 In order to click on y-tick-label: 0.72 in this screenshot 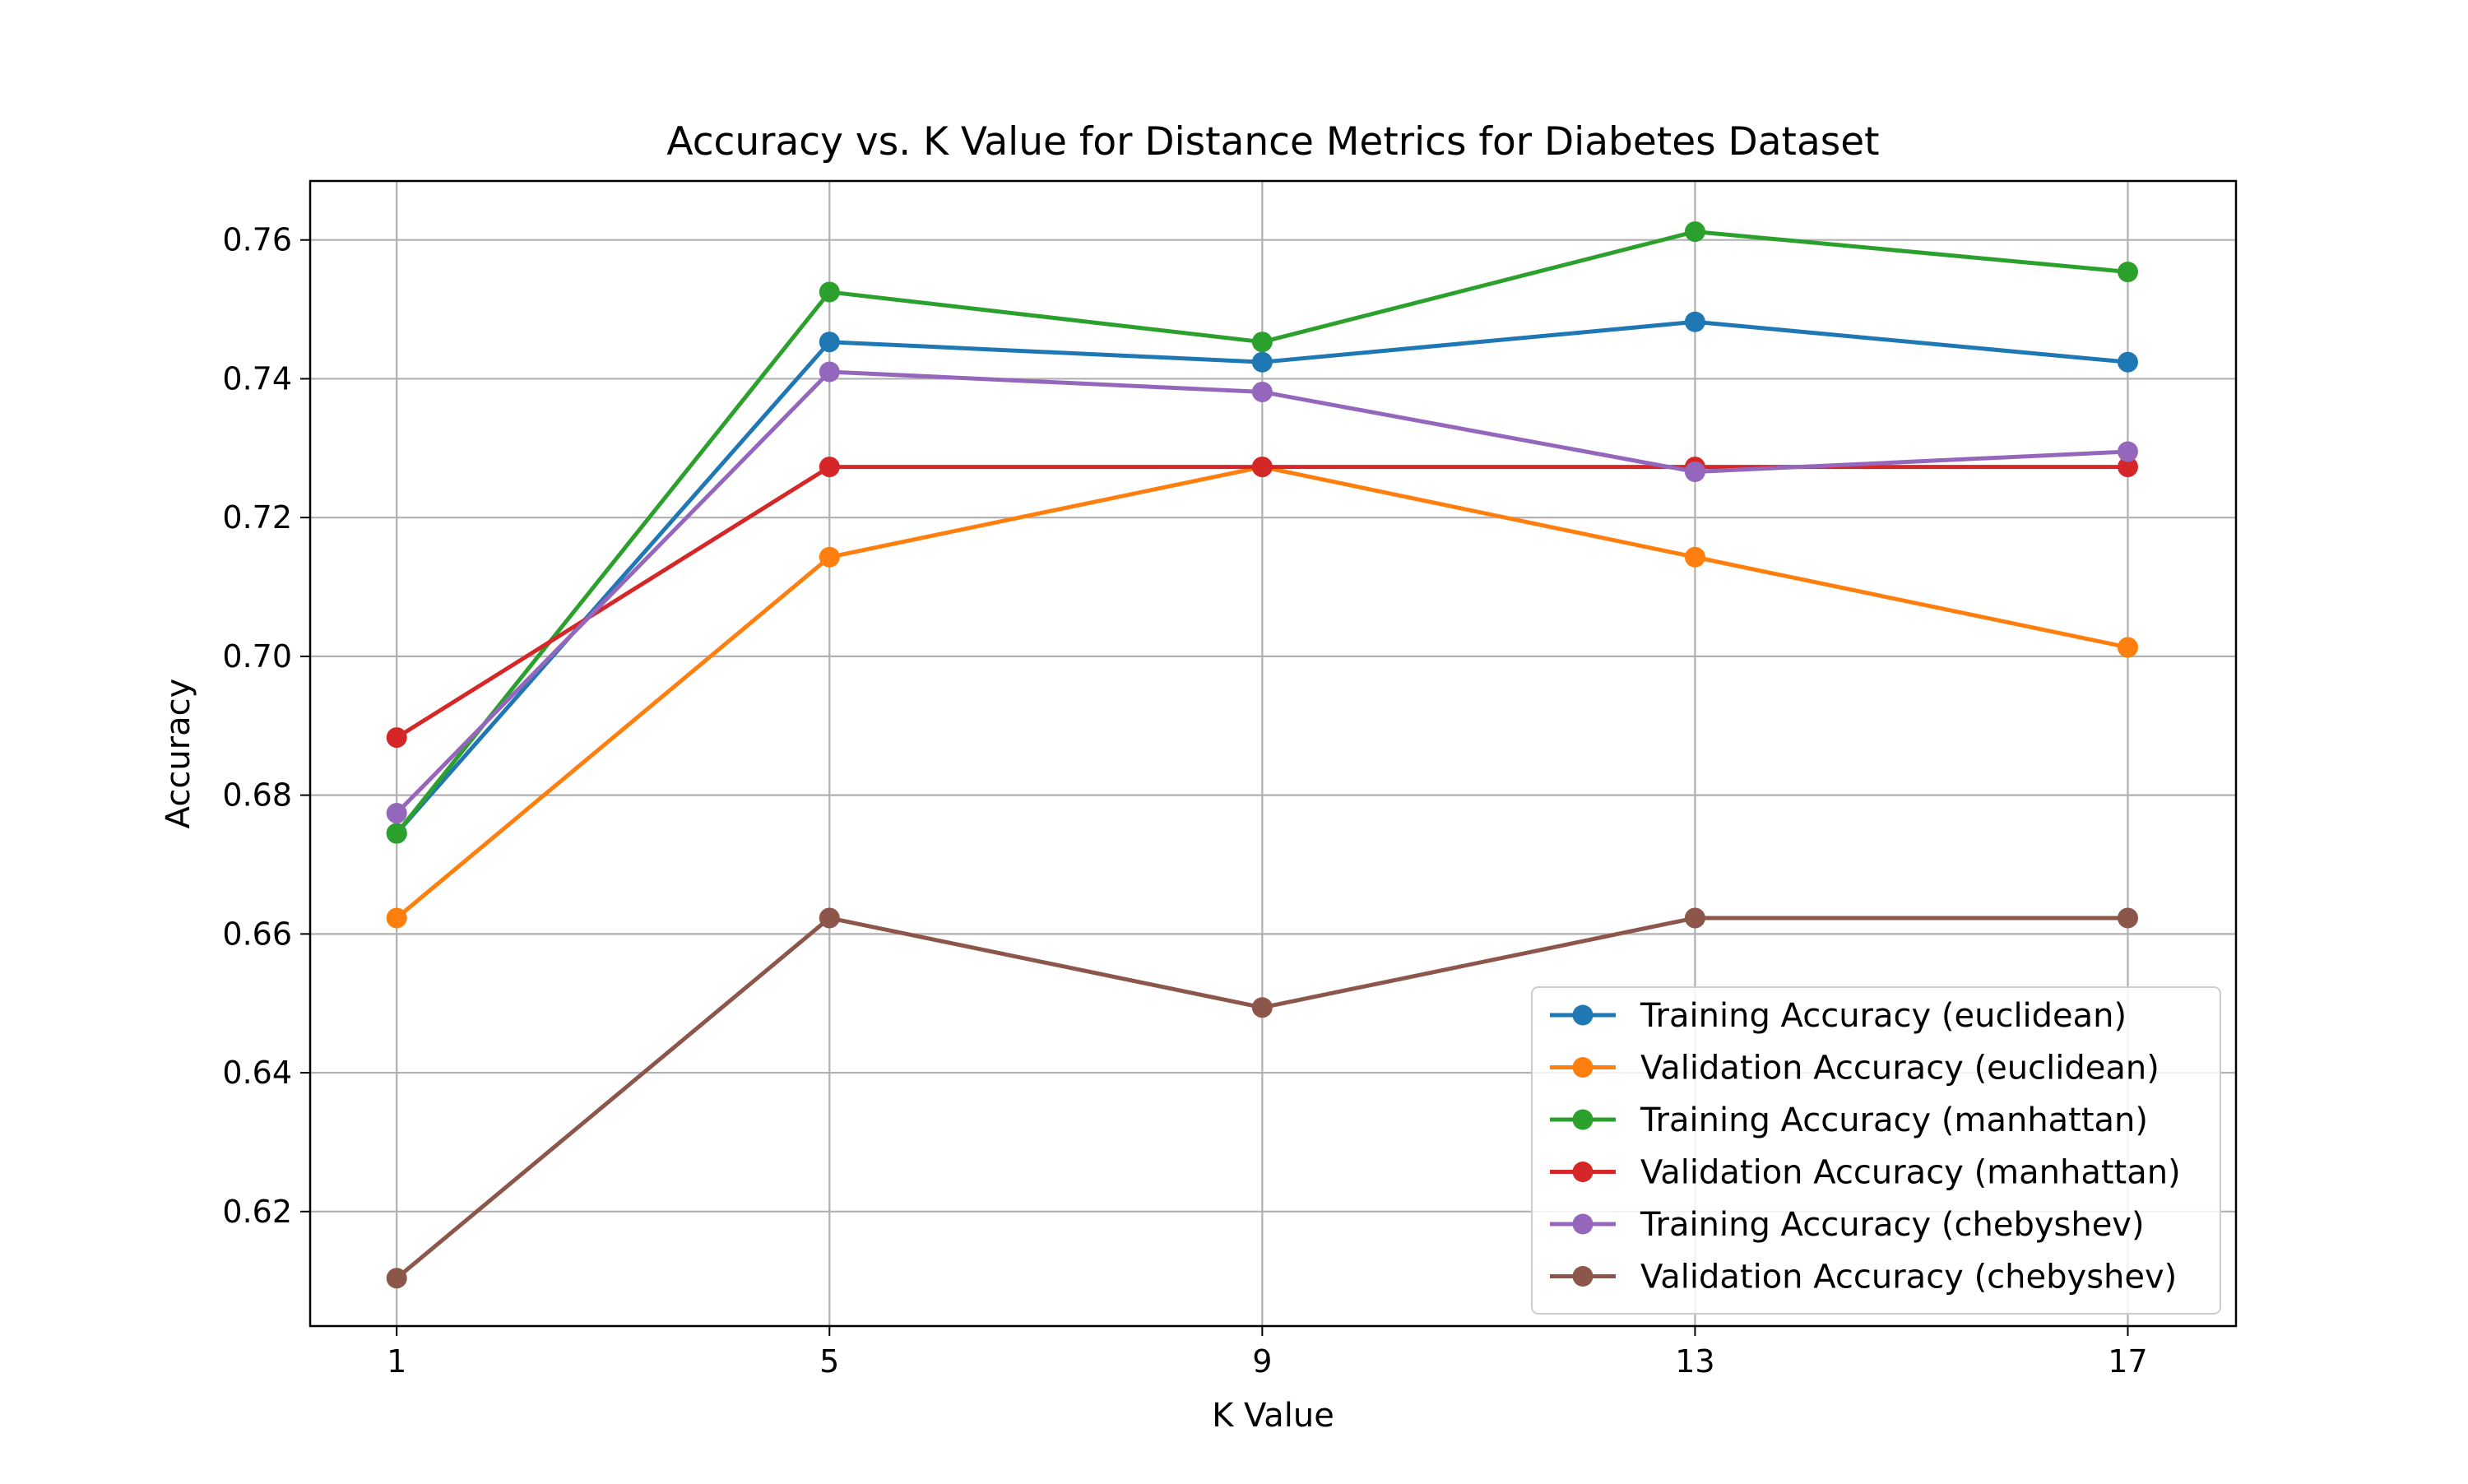, I will do `click(257, 517)`.